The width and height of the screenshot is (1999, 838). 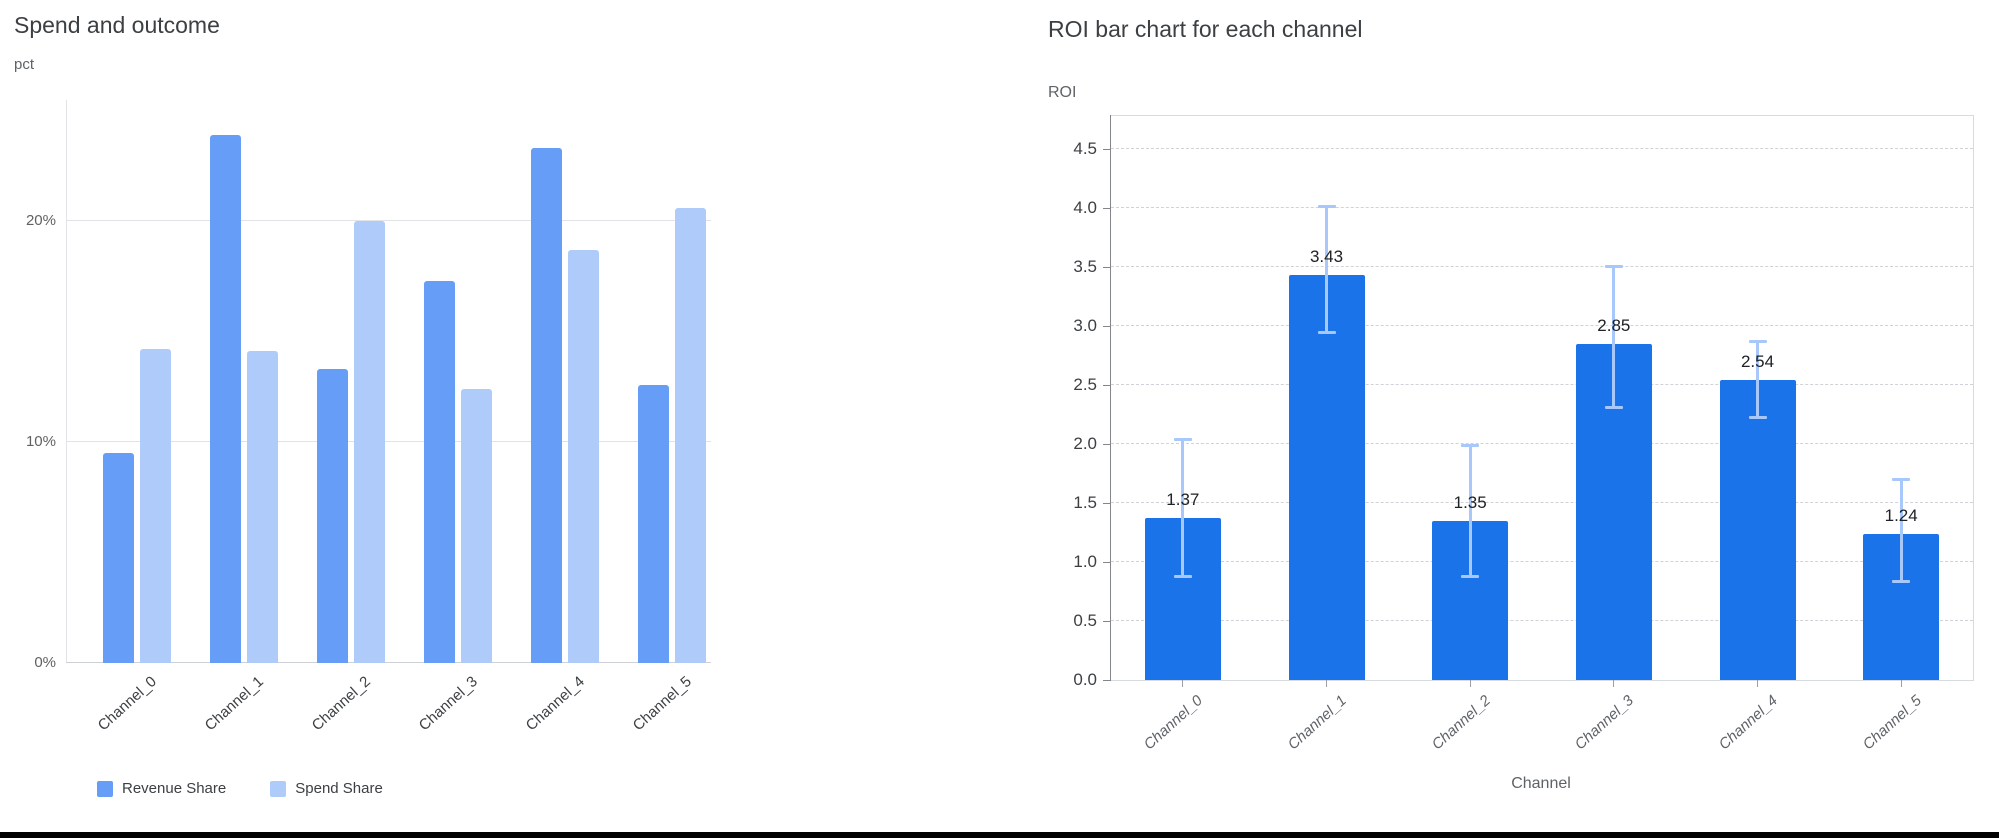 What do you see at coordinates (1085, 148) in the screenshot?
I see `y-tick-label: 4.5` at bounding box center [1085, 148].